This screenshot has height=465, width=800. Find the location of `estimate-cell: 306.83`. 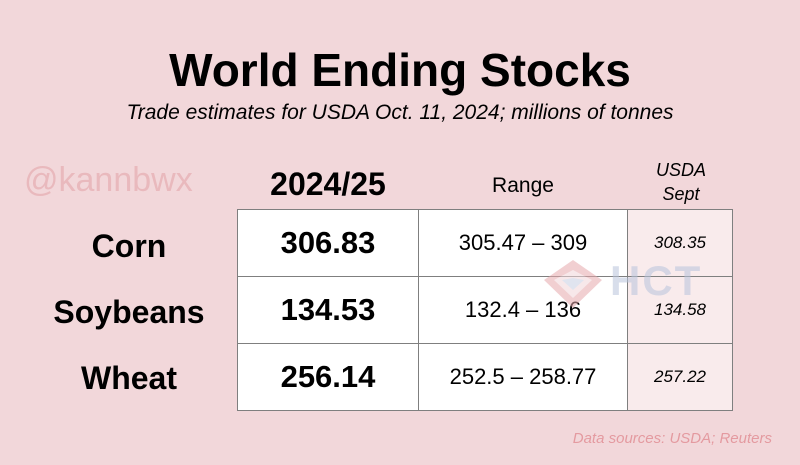

estimate-cell: 306.83 is located at coordinates (328, 243).